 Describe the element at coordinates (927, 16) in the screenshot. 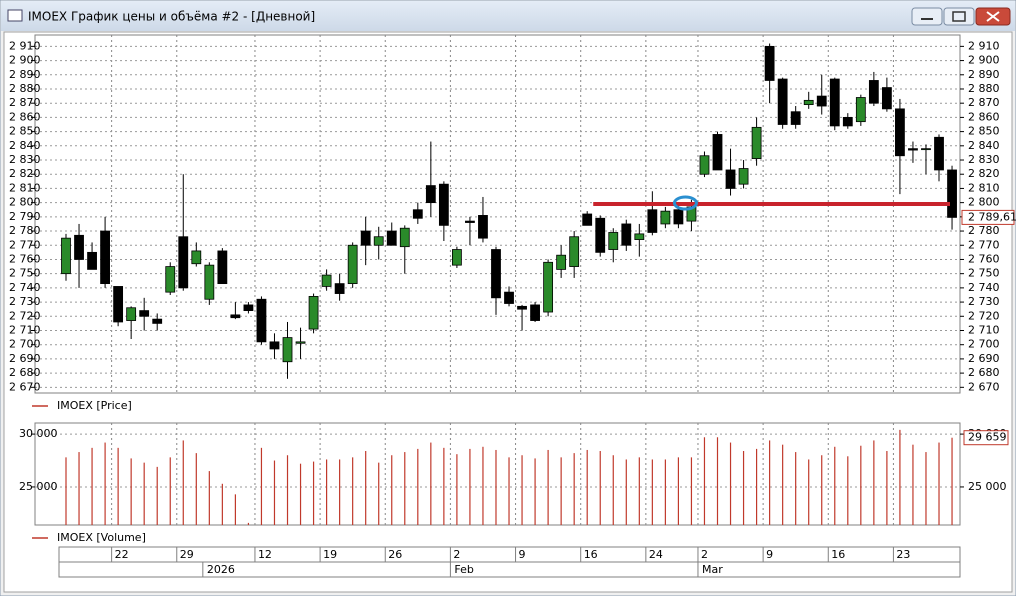

I see `minimize-button` at that location.